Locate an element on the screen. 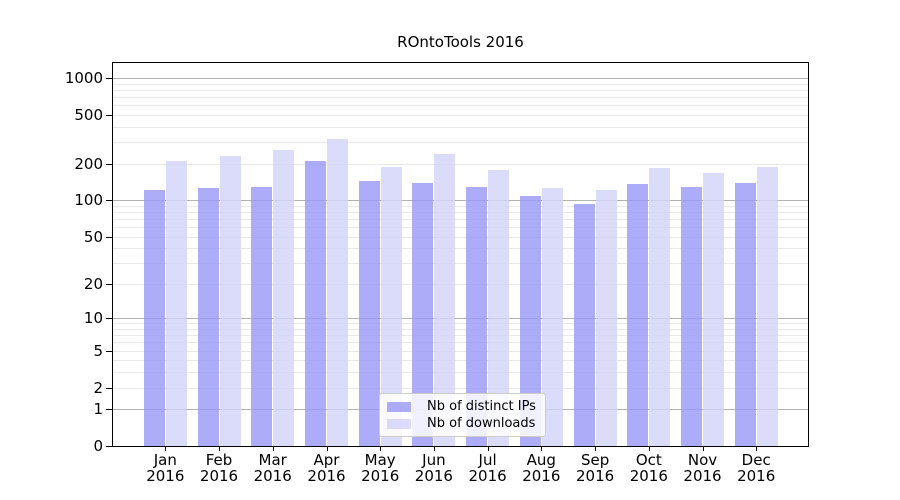 This screenshot has width=900, height=500. x-tick-label: Sep 2016 is located at coordinates (595, 468).